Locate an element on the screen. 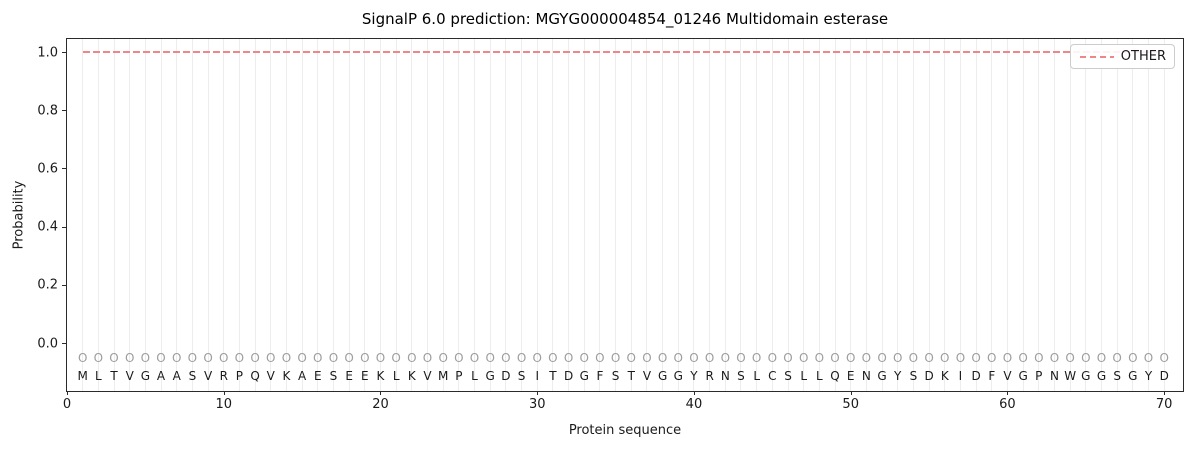 This screenshot has width=1200, height=450. residue-letter: M is located at coordinates (443, 375).